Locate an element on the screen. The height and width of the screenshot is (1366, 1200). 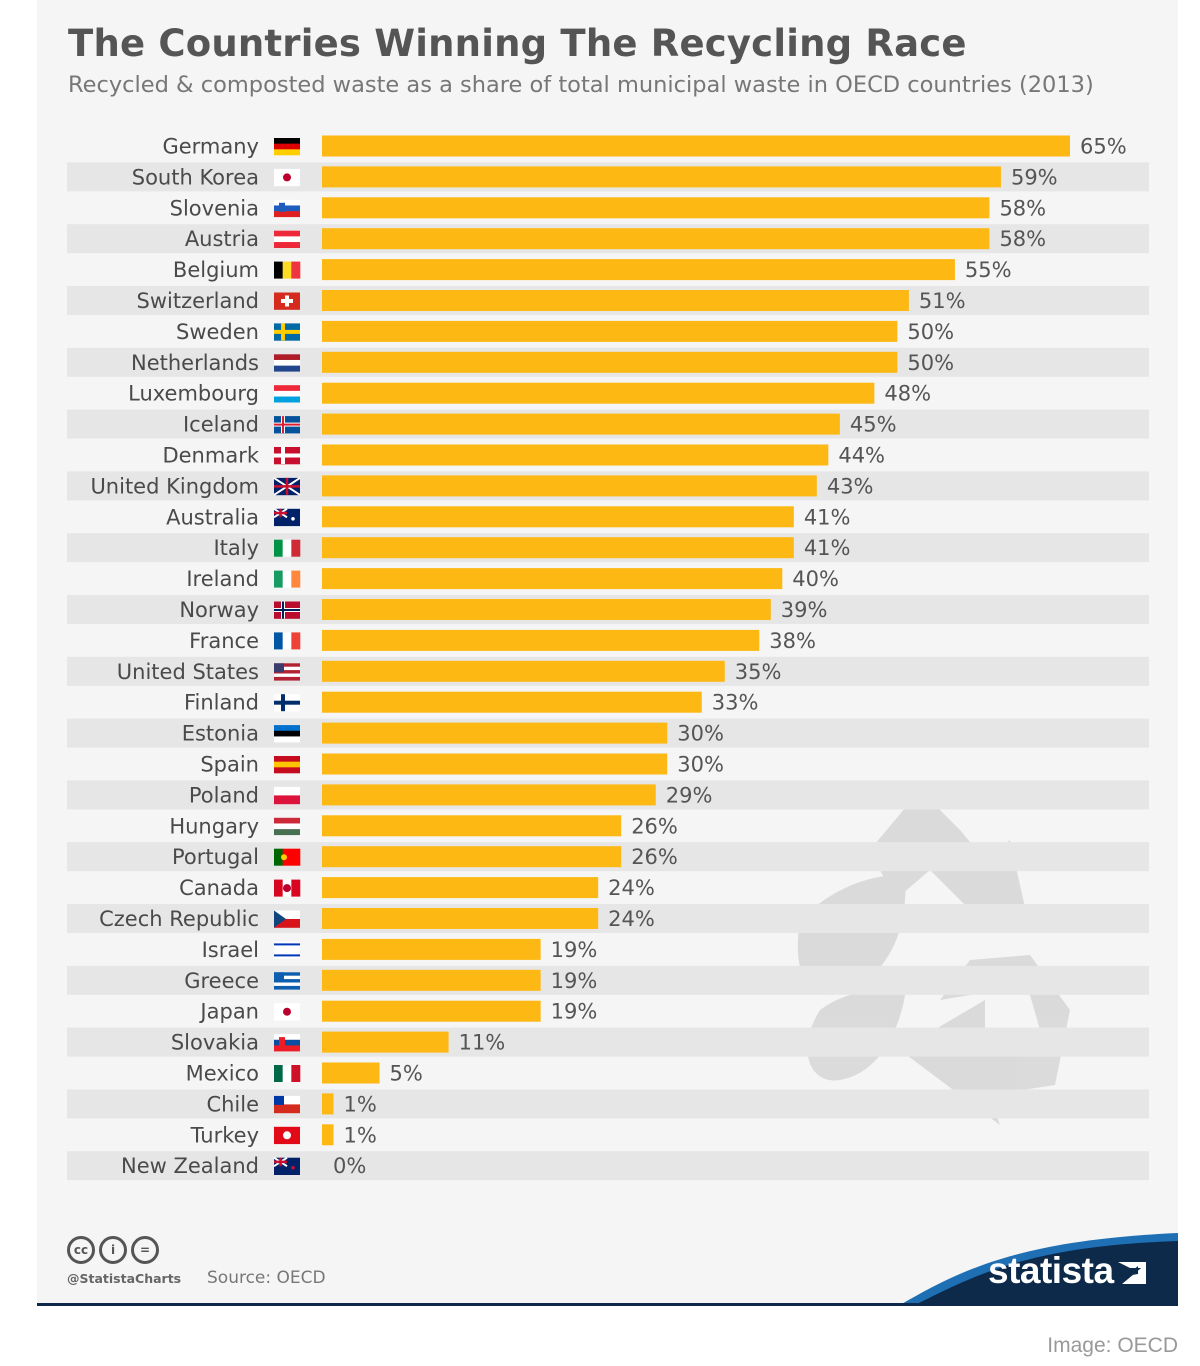
category-label: Austria is located at coordinates (222, 239).